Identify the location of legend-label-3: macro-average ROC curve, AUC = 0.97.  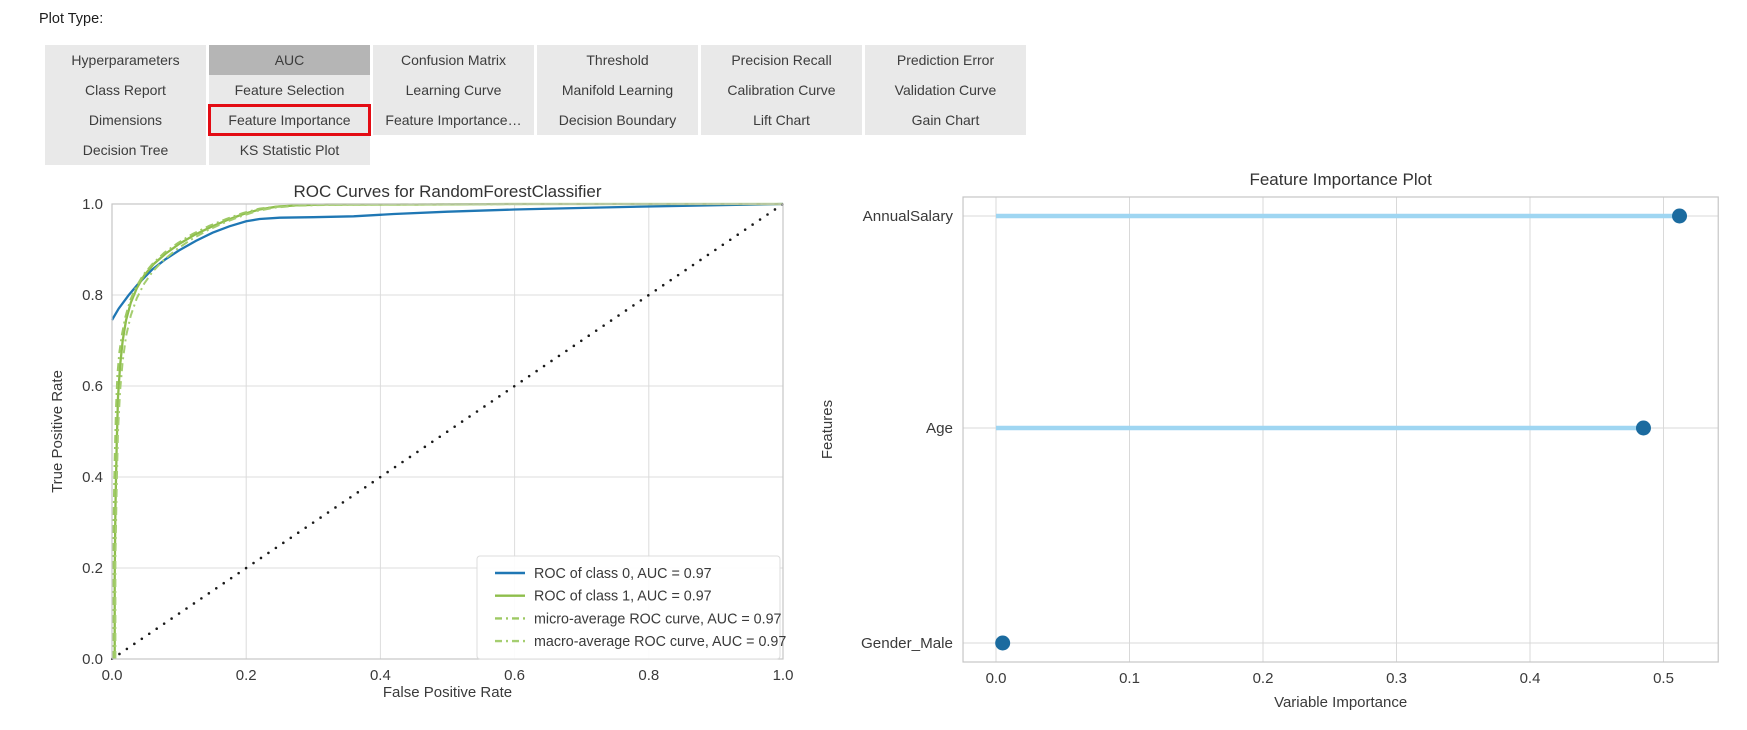
(660, 642).